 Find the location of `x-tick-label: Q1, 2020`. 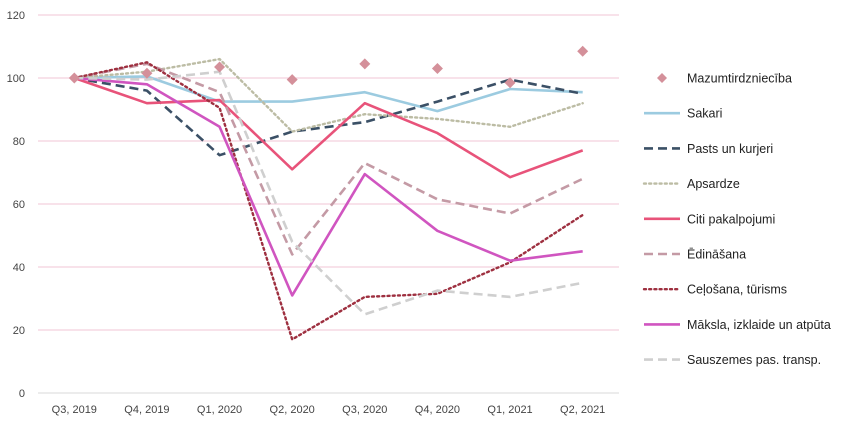

x-tick-label: Q1, 2020 is located at coordinates (219, 410).